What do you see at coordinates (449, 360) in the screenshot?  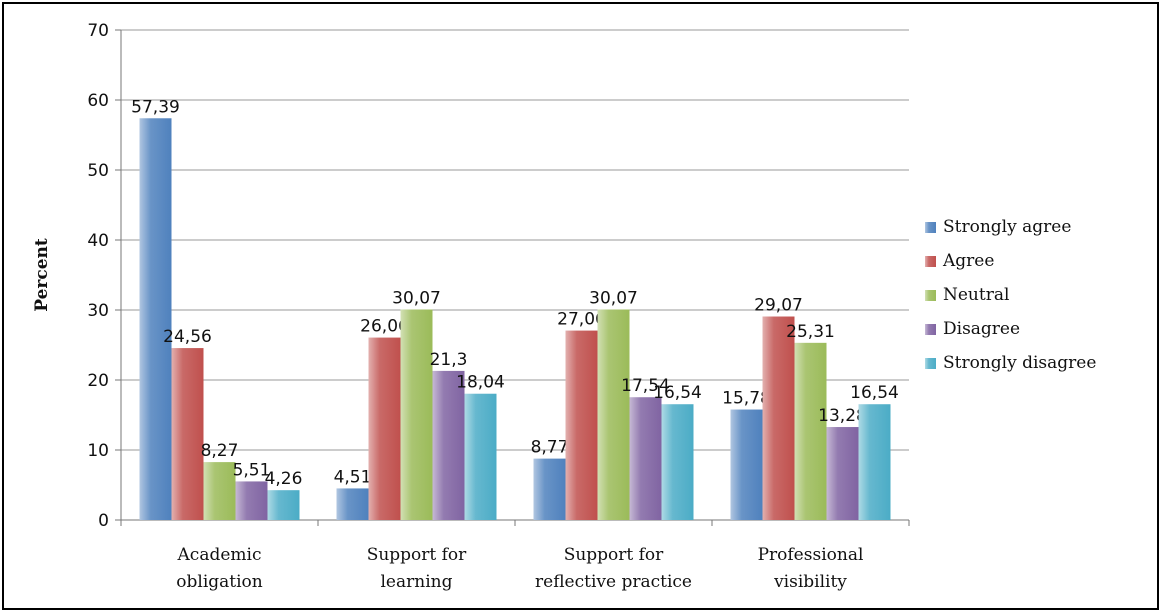 I see `data-label: 21,3` at bounding box center [449, 360].